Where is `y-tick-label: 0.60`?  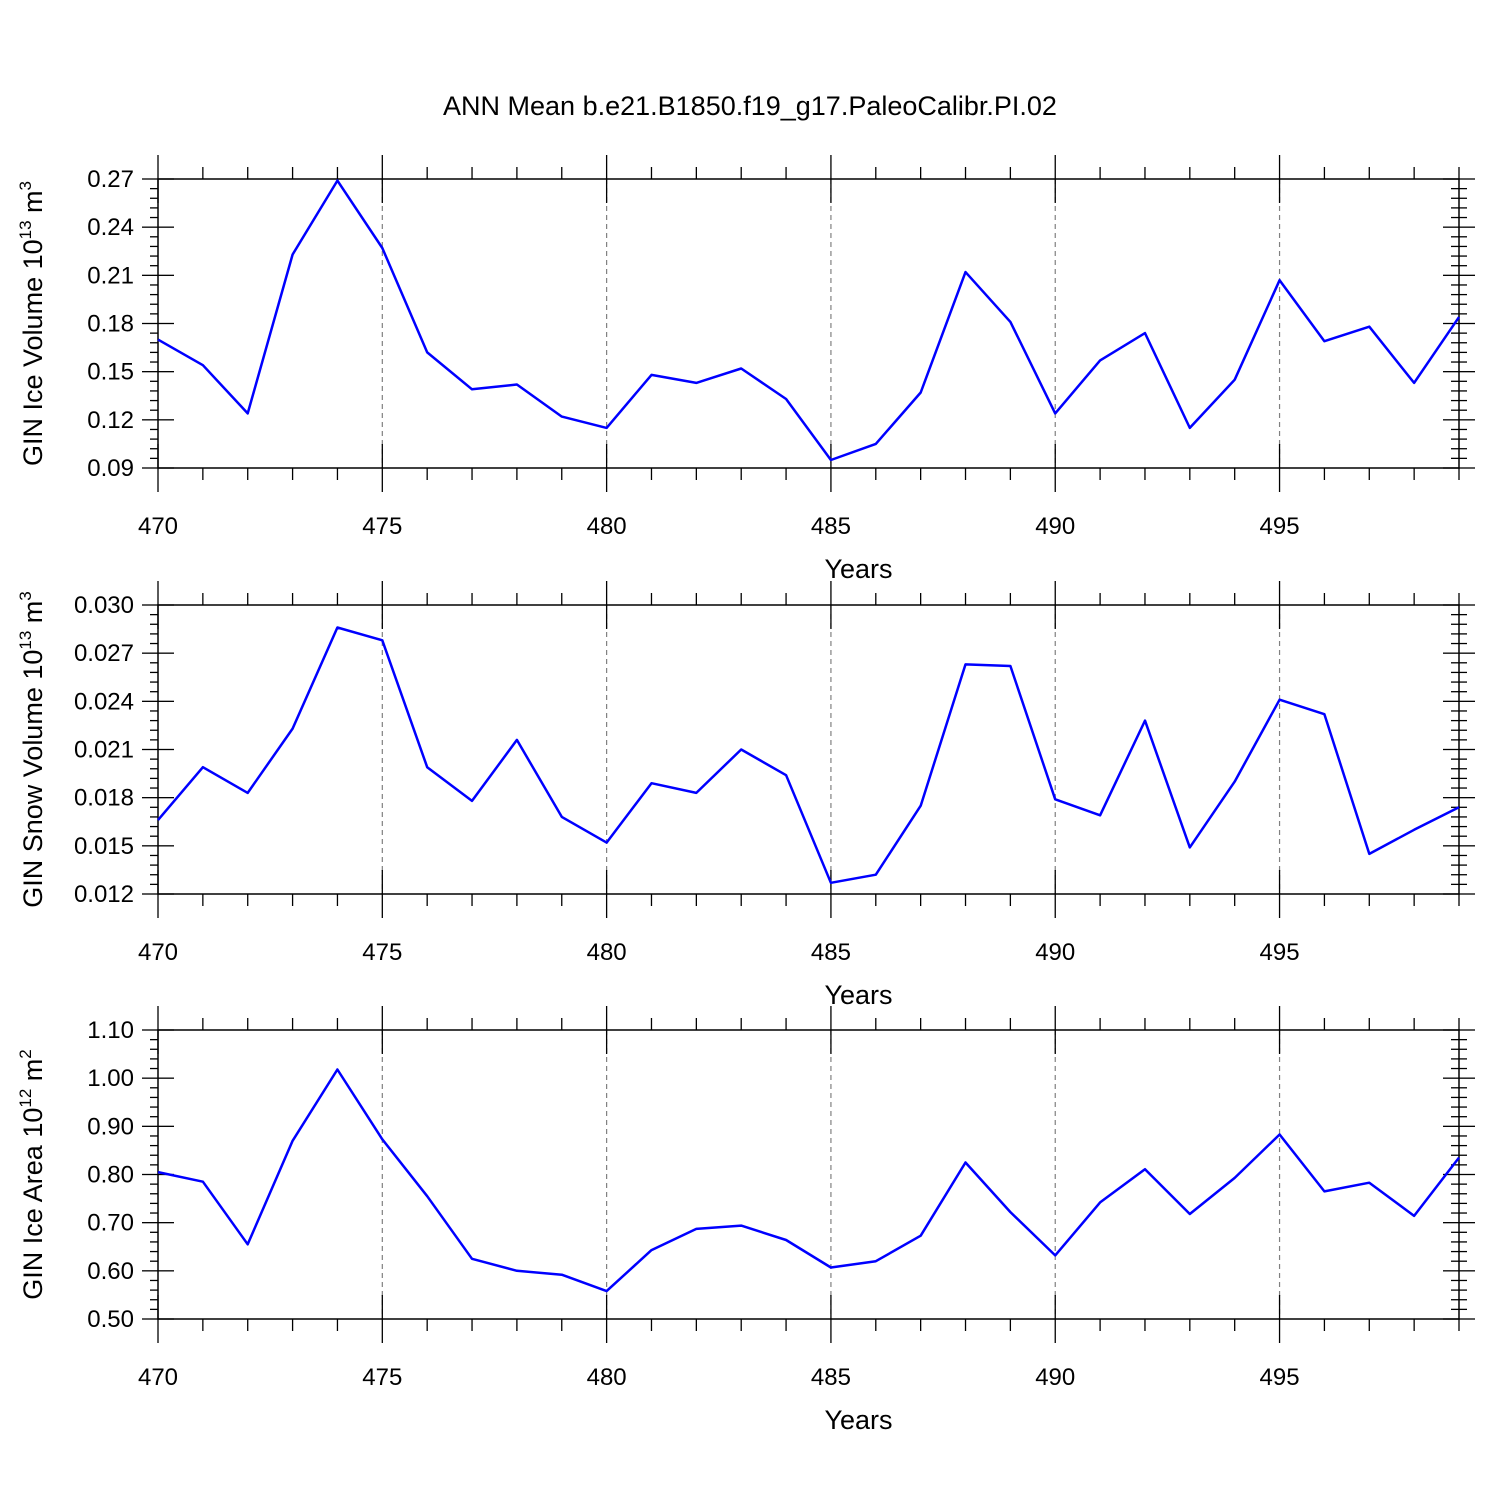
y-tick-label: 0.60 is located at coordinates (110, 1271).